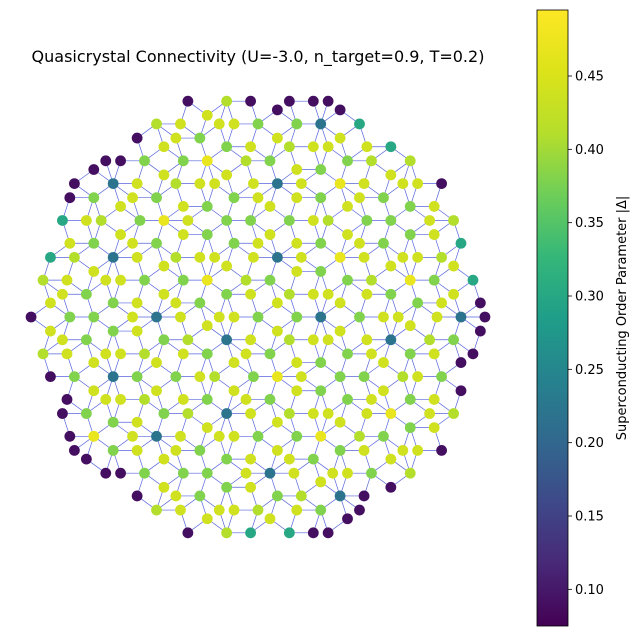 The image size is (638, 636). Describe the element at coordinates (589, 223) in the screenshot. I see `colorbar-tick-label: 0.35` at that location.